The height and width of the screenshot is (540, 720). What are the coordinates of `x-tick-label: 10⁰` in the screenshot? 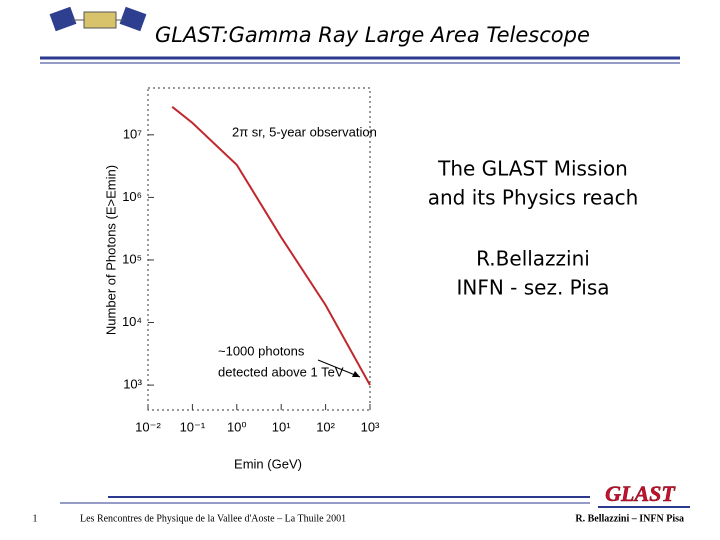 It's located at (237, 426).